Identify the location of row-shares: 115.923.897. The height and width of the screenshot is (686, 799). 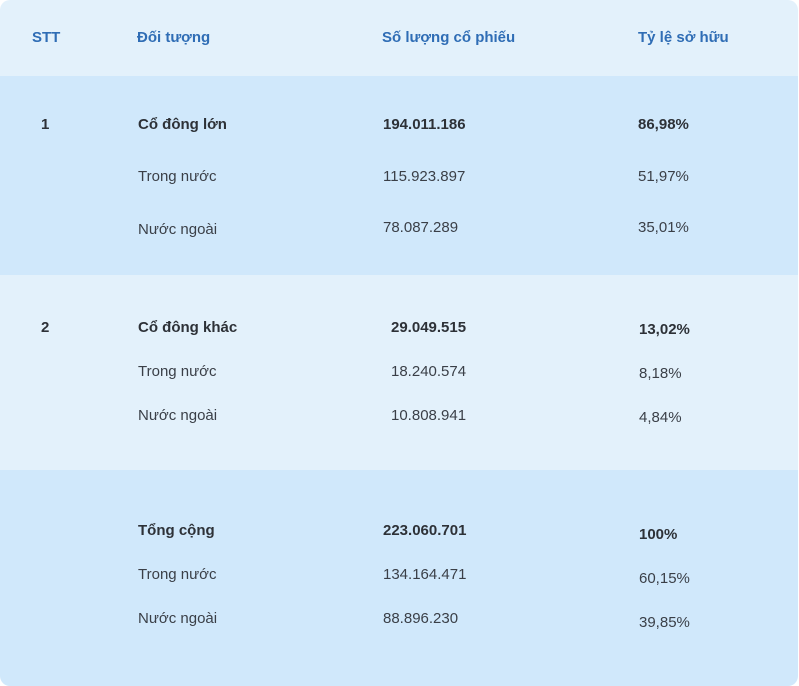
(424, 176).